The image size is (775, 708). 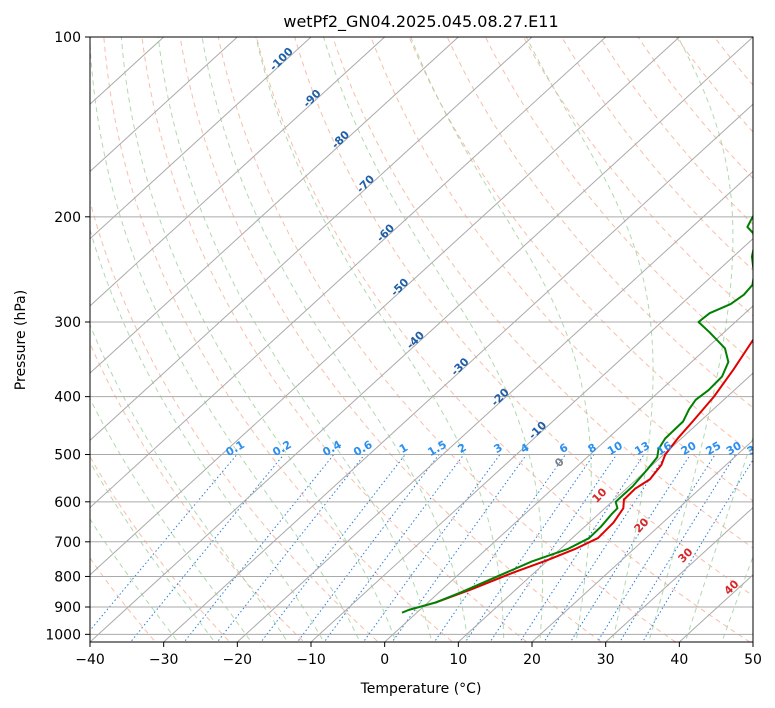 I want to click on x-tick-label: −20, so click(x=238, y=660).